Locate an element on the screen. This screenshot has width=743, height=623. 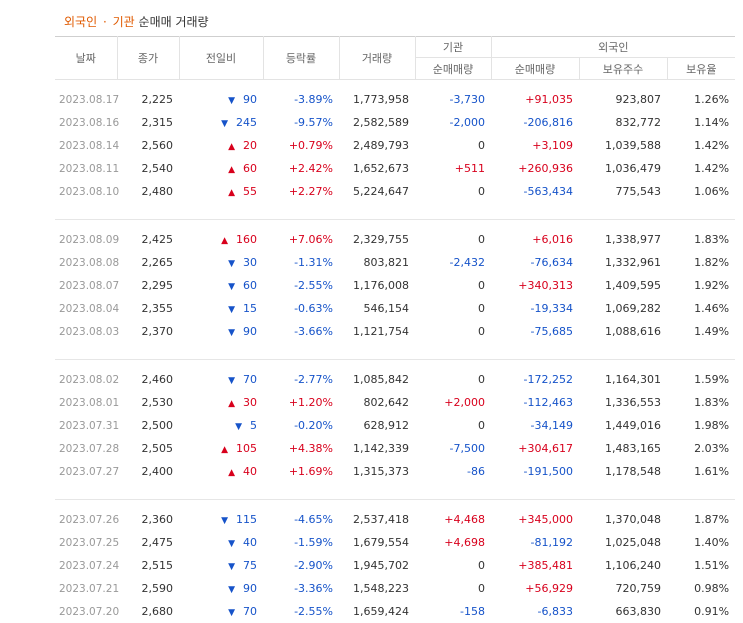
cell-foreign-net: -76,634 is located at coordinates (535, 262).